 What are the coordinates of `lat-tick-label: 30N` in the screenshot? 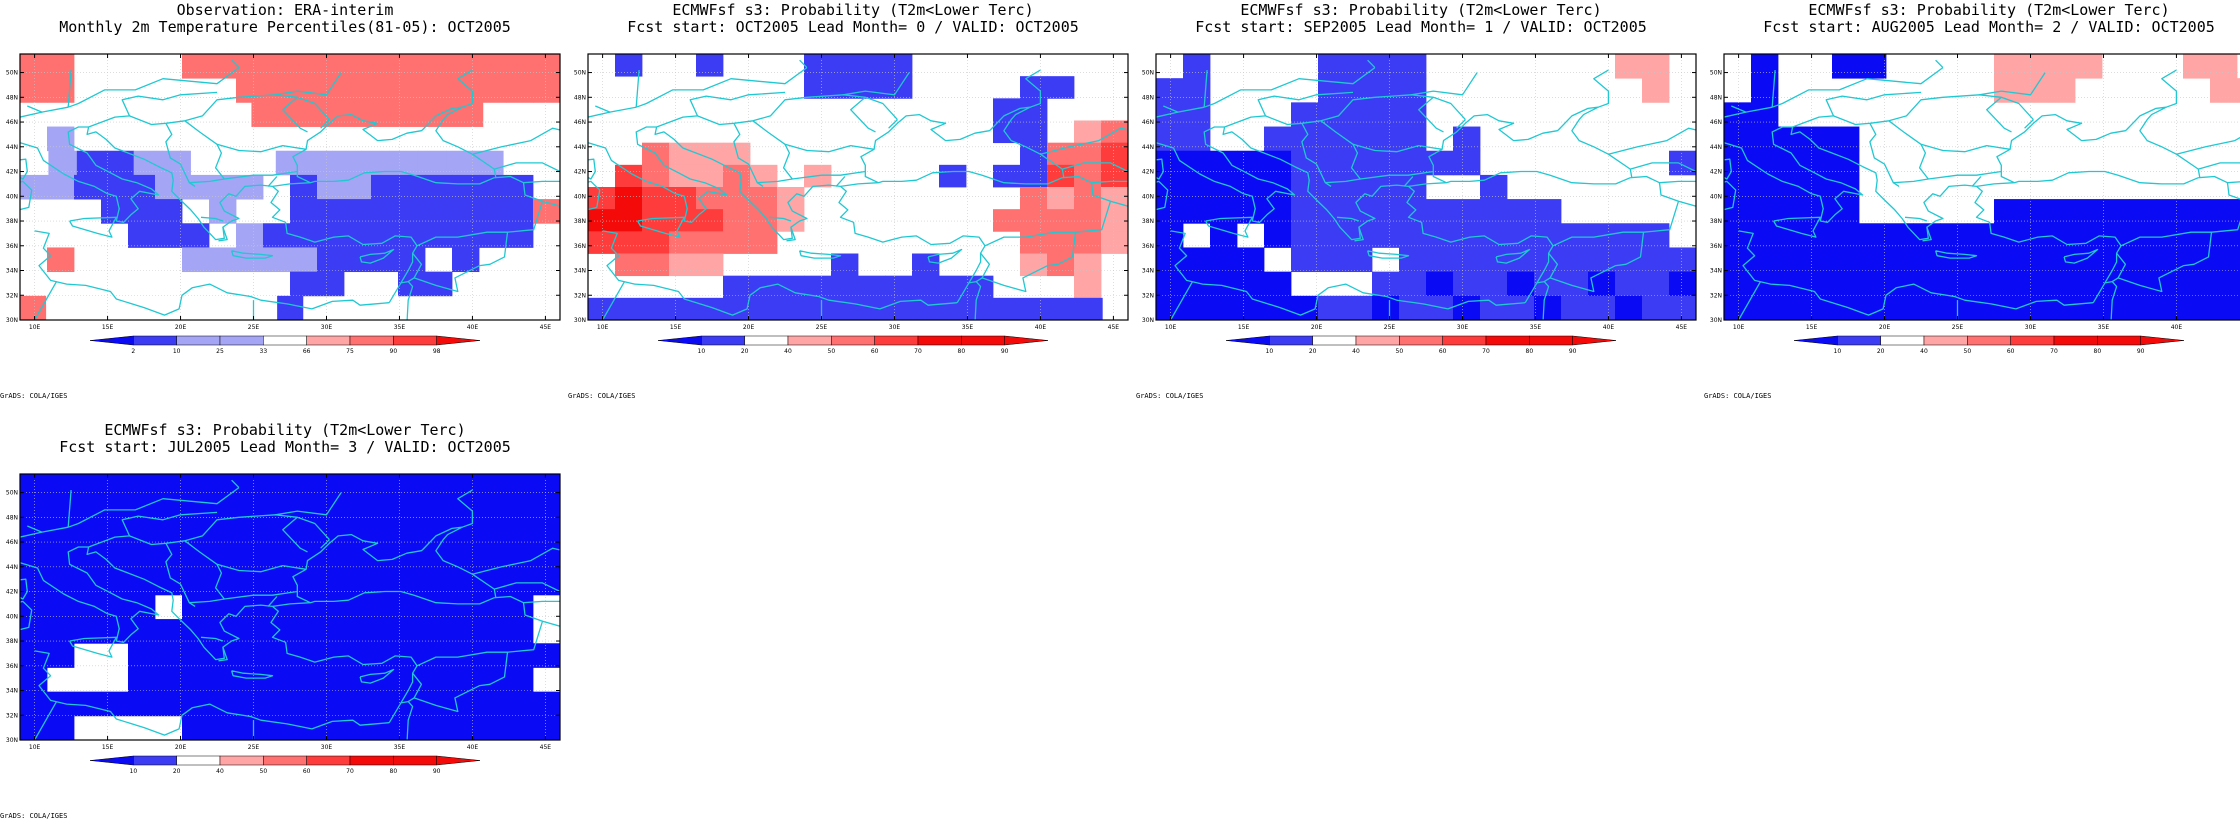 It's located at (12, 740).